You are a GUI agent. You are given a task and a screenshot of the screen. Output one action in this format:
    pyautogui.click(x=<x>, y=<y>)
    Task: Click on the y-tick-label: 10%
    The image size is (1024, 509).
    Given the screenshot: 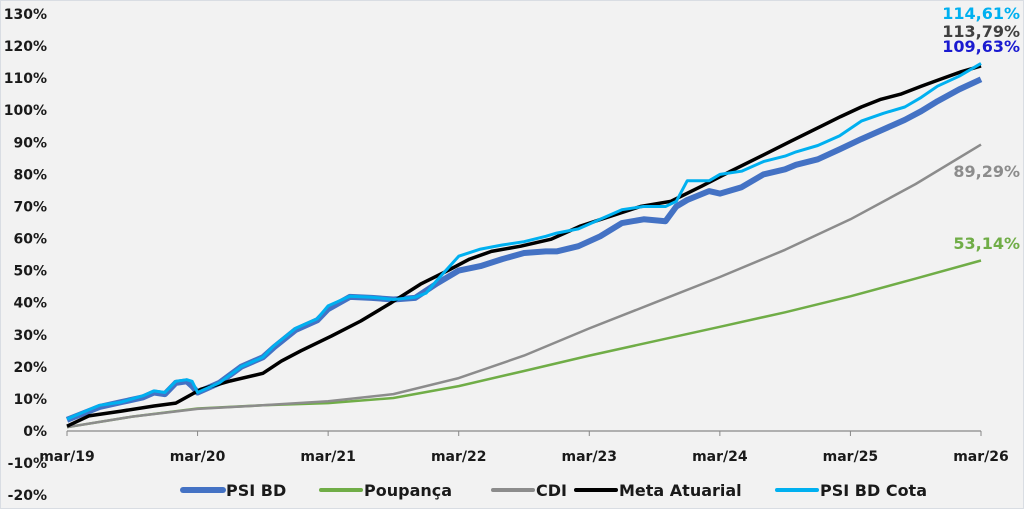 What is the action you would take?
    pyautogui.click(x=30, y=400)
    